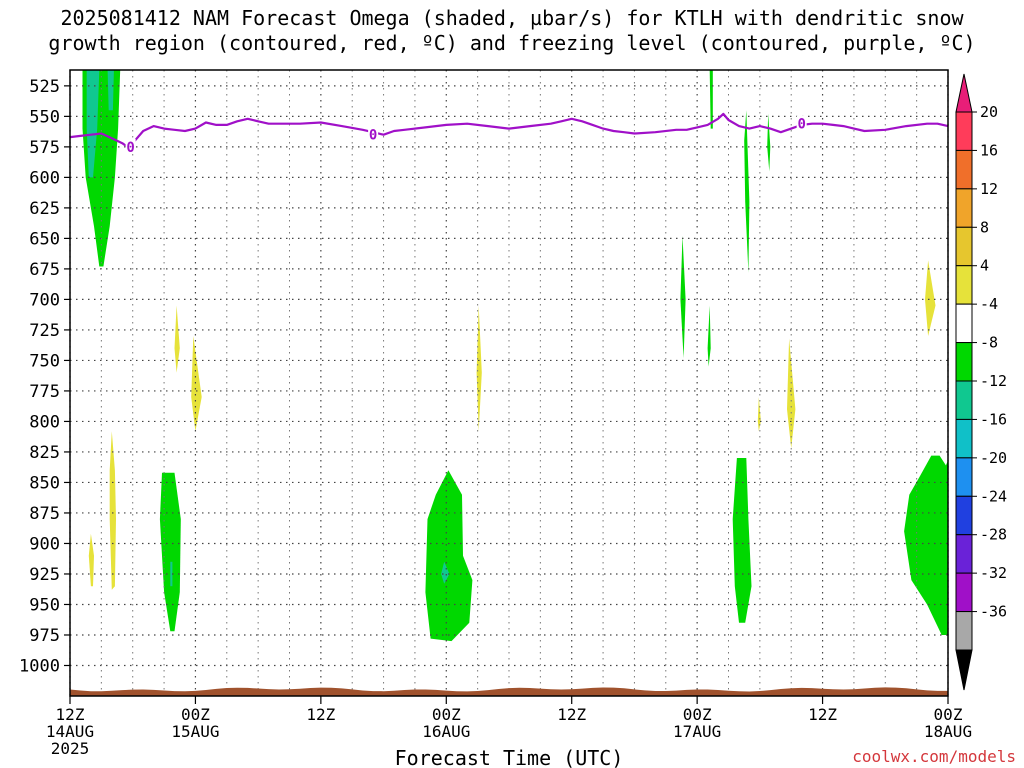 The height and width of the screenshot is (768, 1024). I want to click on freezing-level-label-1: 0, so click(373, 136).